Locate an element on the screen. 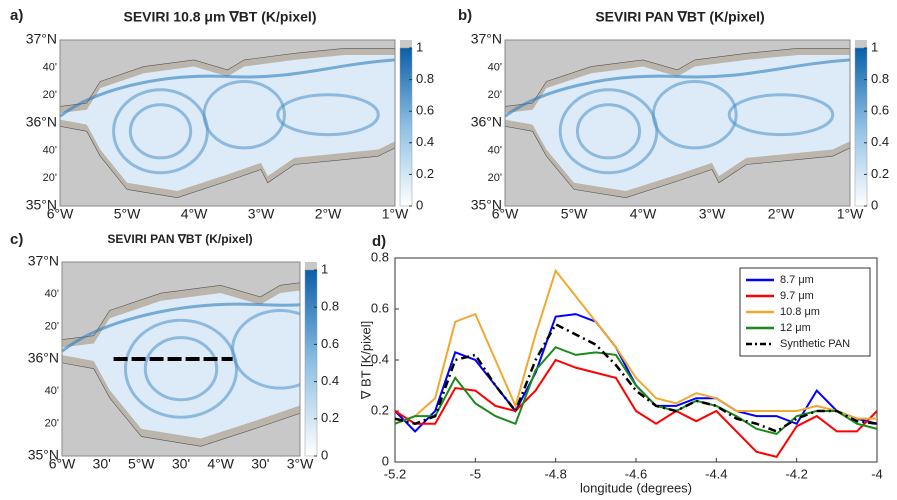 This screenshot has height=500, width=897. panel-label: a) is located at coordinates (16, 15).